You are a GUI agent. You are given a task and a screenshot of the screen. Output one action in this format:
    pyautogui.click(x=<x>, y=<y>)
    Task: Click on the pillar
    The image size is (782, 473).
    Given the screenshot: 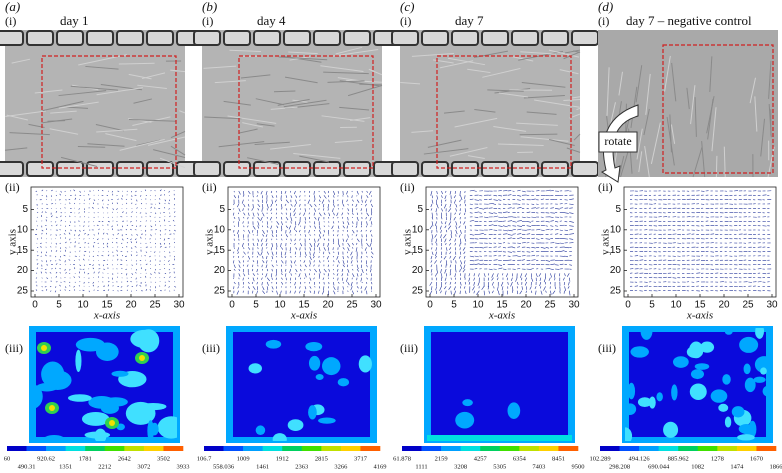 What is the action you would take?
    pyautogui.click(x=40, y=169)
    